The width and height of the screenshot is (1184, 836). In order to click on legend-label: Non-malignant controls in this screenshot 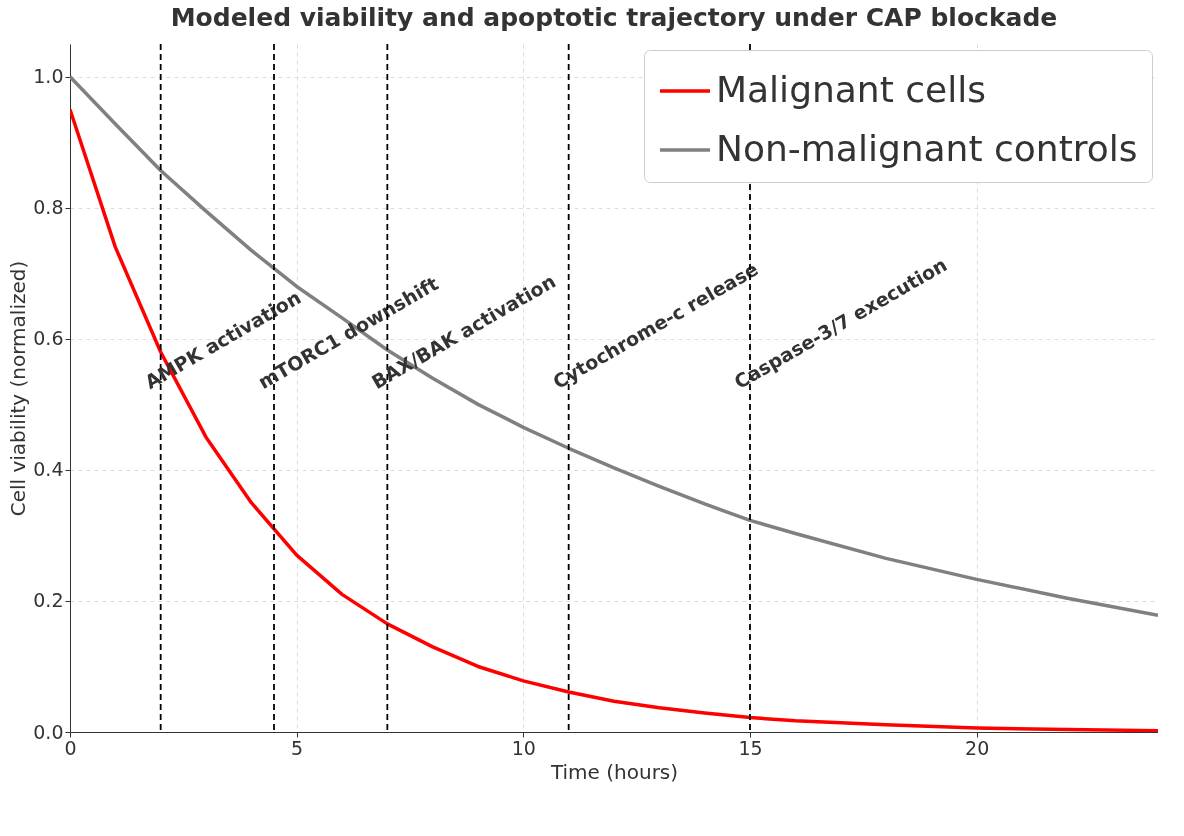, I will do `click(927, 148)`.